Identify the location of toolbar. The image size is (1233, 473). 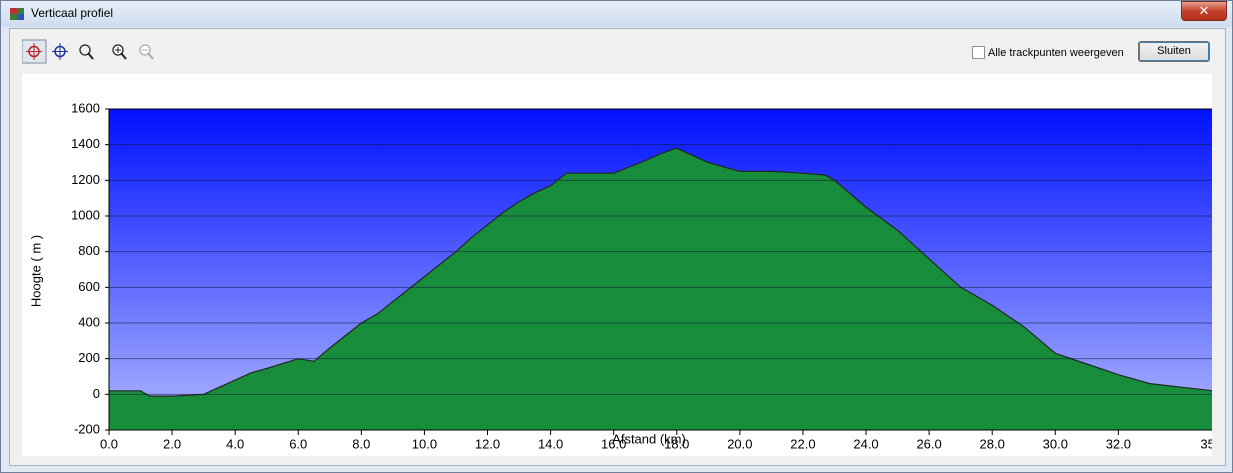
(91, 52).